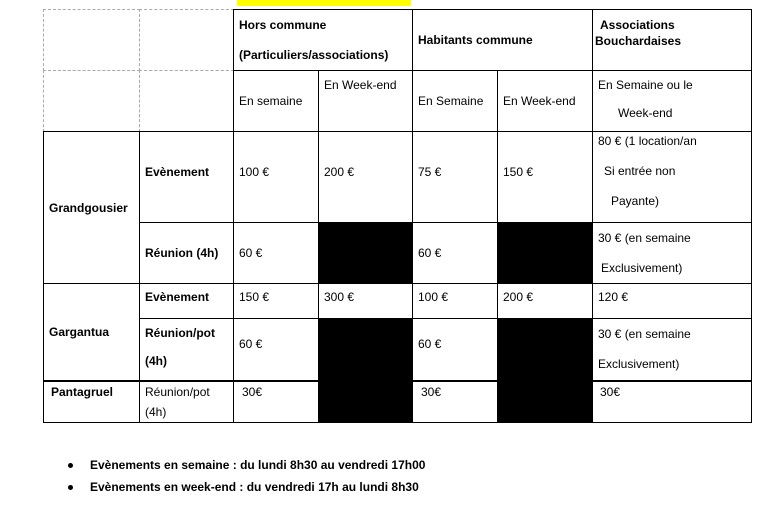 This screenshot has height=506, width=770. Describe the element at coordinates (365, 301) in the screenshot. I see `price-cell: 300 €` at that location.